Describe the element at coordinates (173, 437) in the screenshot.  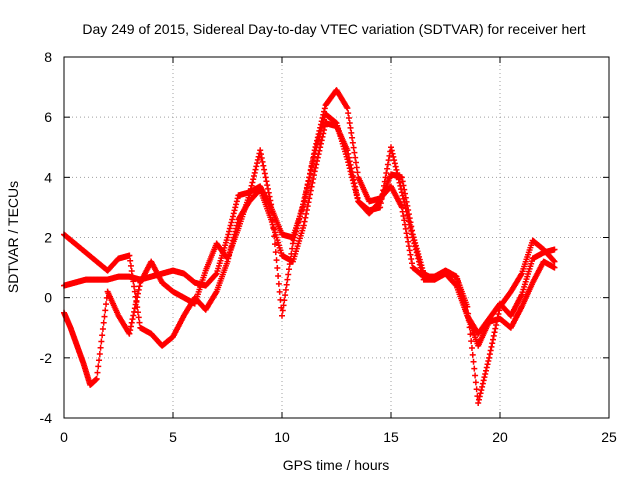
I see `x-tick-label: 5` at that location.